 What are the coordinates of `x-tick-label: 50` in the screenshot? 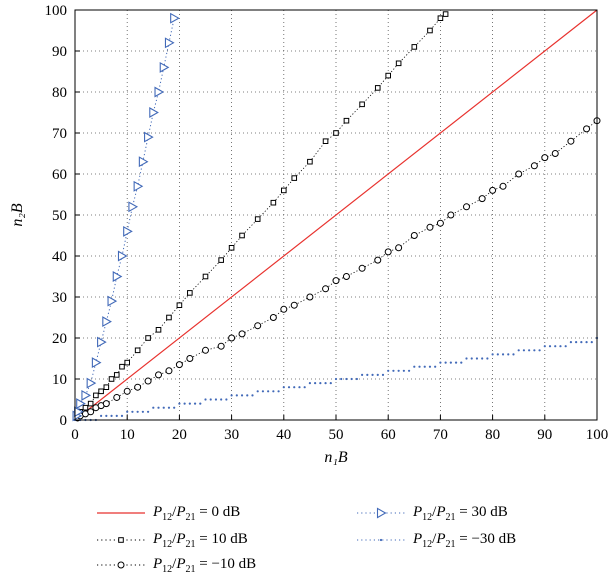 It's located at (336, 435).